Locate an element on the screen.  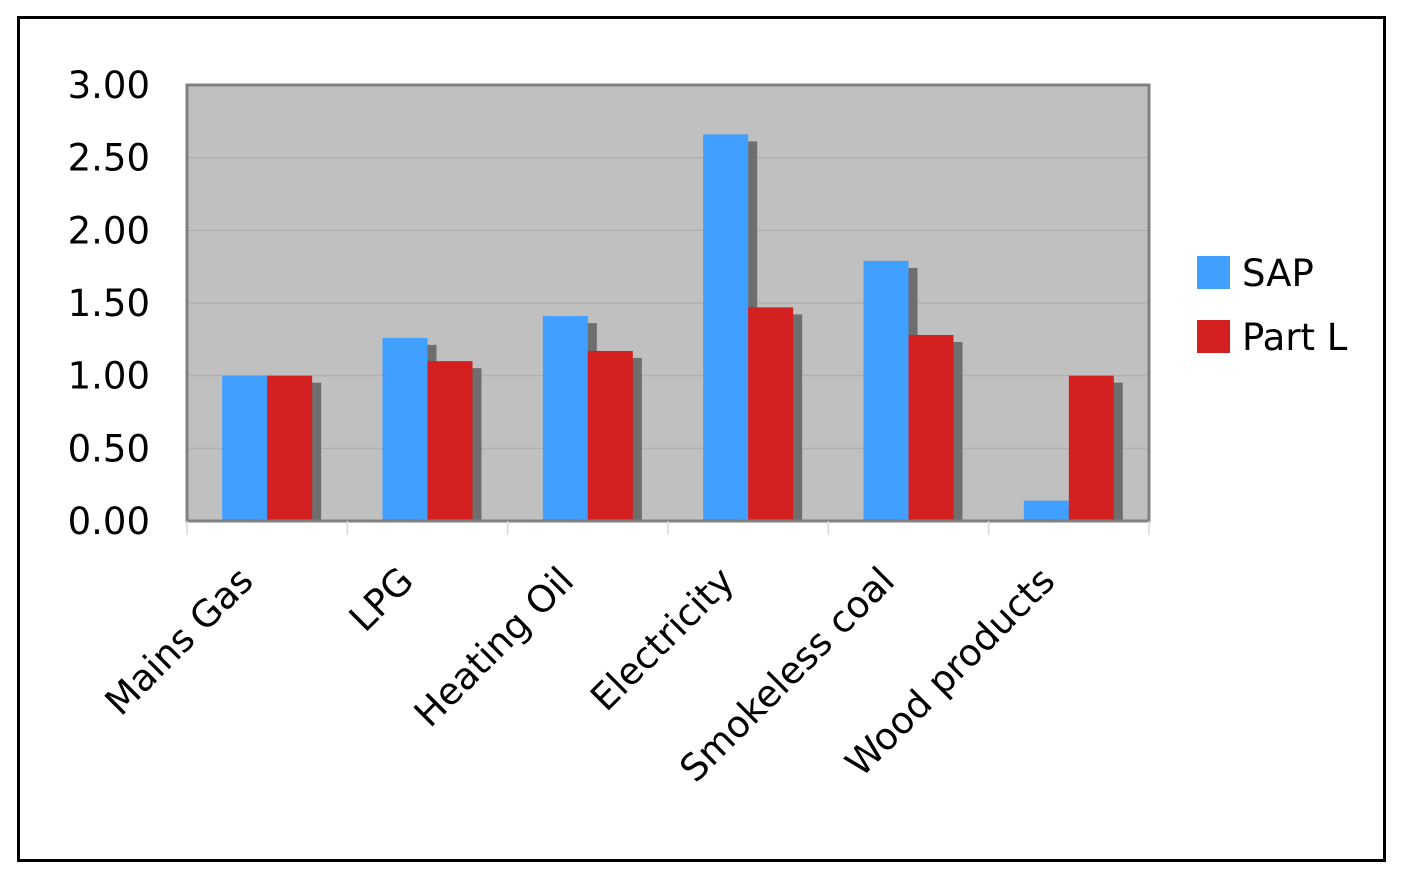
bar-part-l-electricity is located at coordinates (771, 414).